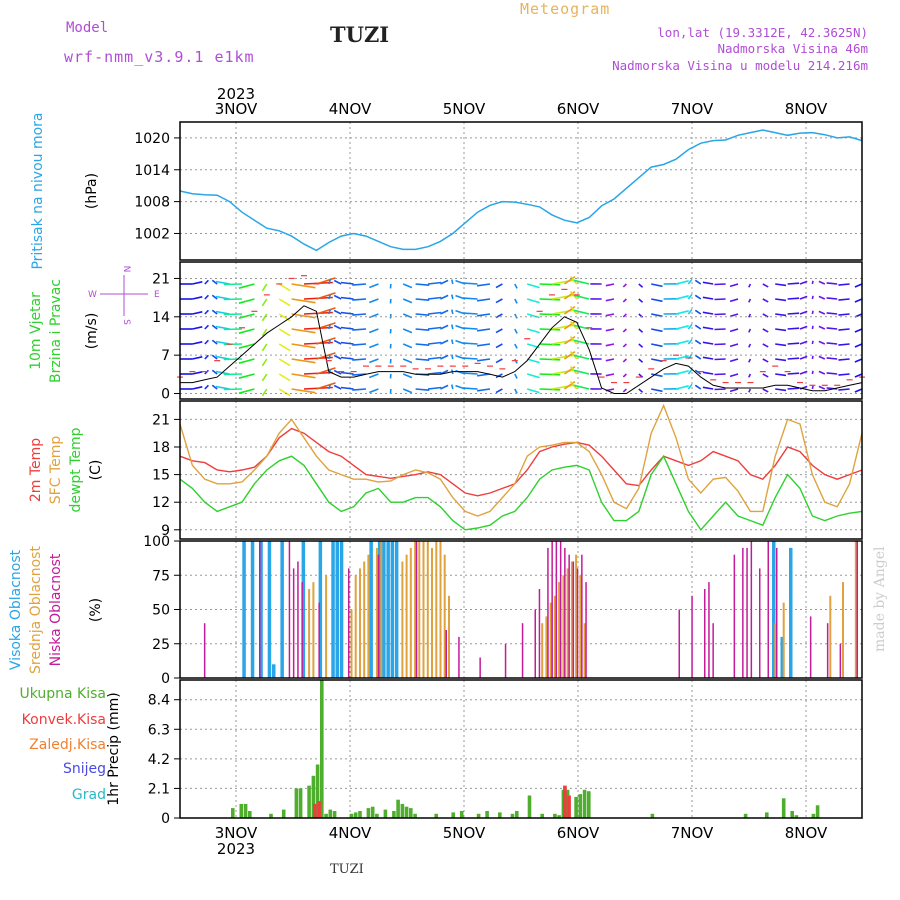 The image size is (900, 900). I want to click on date-tick-top: 5NOV, so click(464, 109).